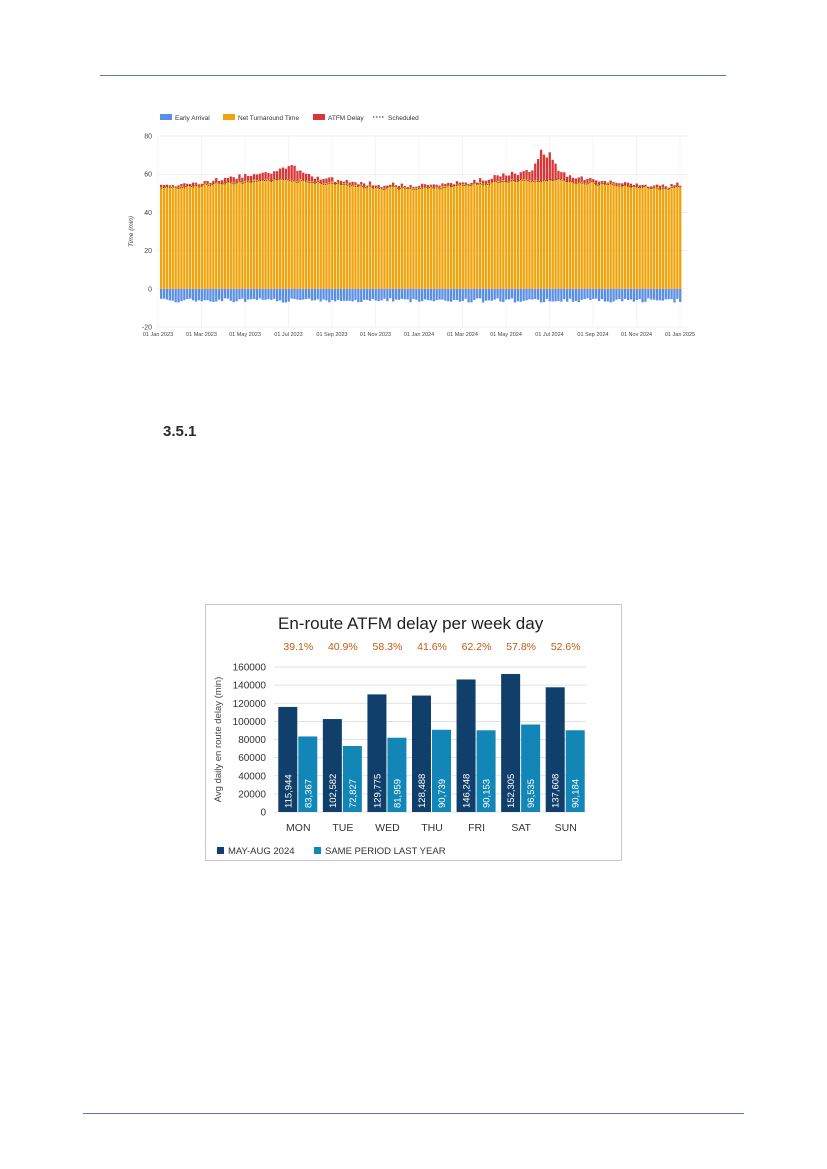 The width and height of the screenshot is (827, 1169). I want to click on legend-label: Net Turnaround Time, so click(268, 118).